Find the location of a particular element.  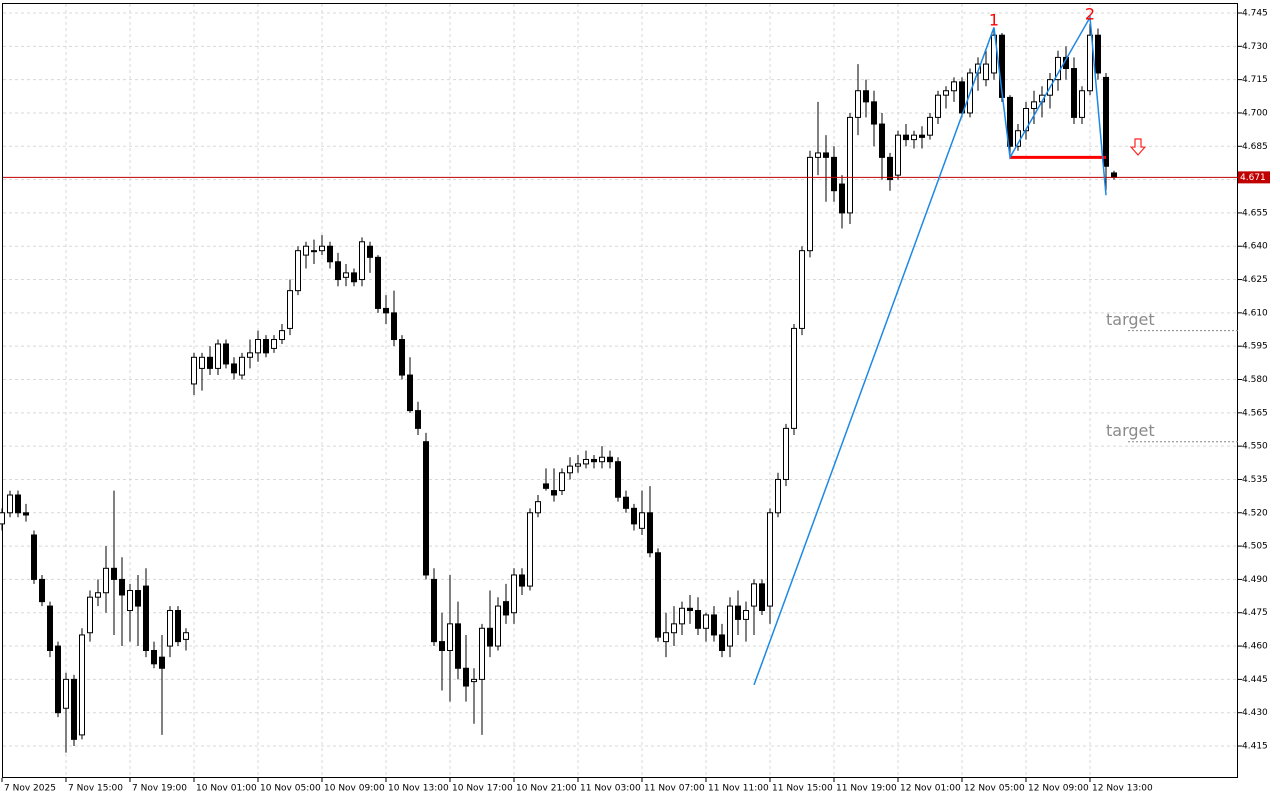

x-tick-label: 12 Nov 01:00 is located at coordinates (930, 789).